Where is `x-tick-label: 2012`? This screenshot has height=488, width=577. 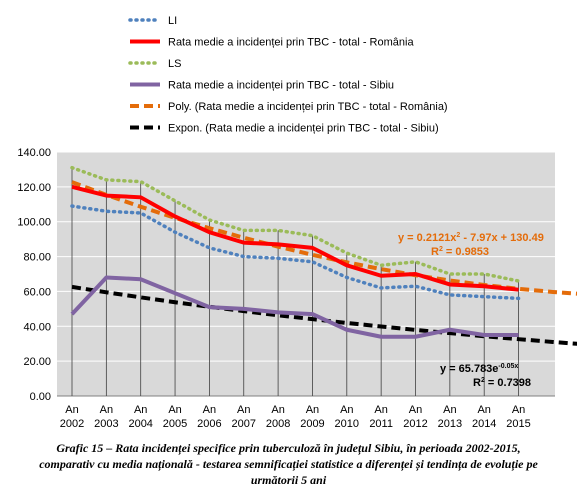
x-tick-label: 2012 is located at coordinates (415, 424).